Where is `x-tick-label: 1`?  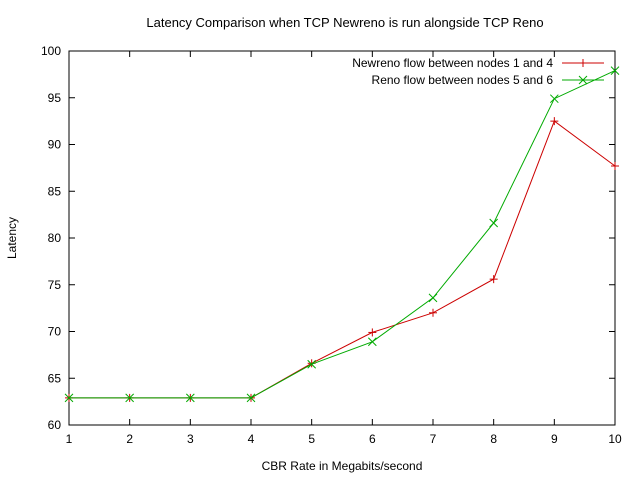 x-tick-label: 1 is located at coordinates (69, 439).